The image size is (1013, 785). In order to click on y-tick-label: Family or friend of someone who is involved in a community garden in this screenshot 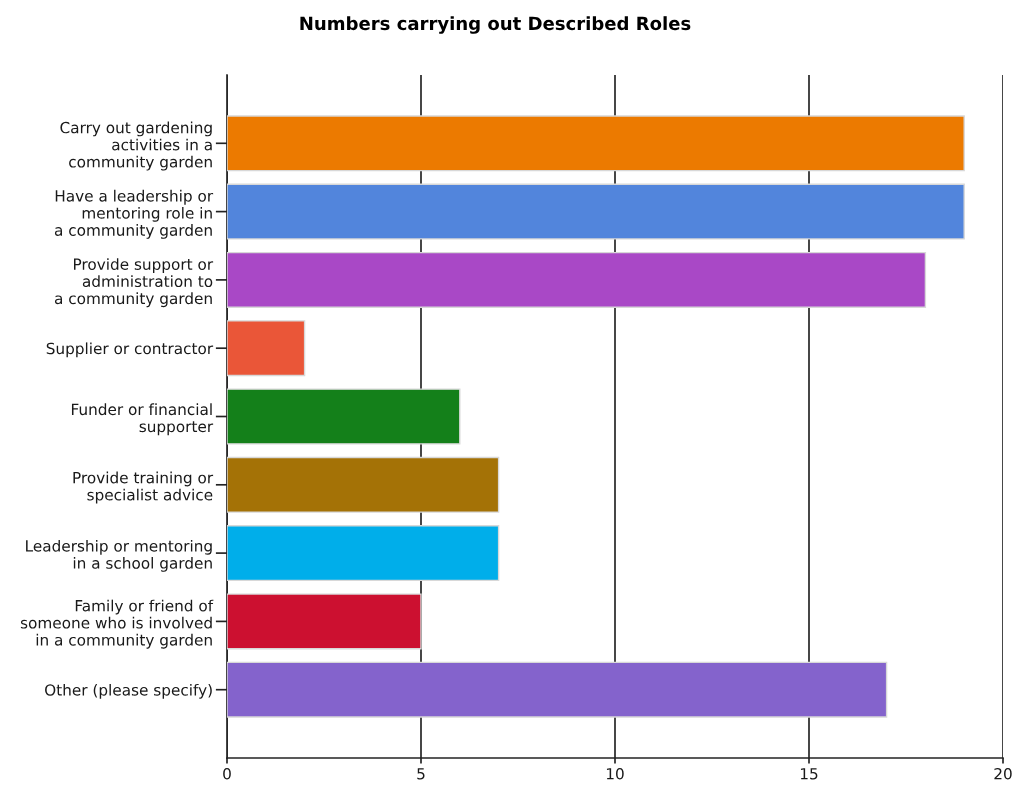, I will do `click(117, 624)`.